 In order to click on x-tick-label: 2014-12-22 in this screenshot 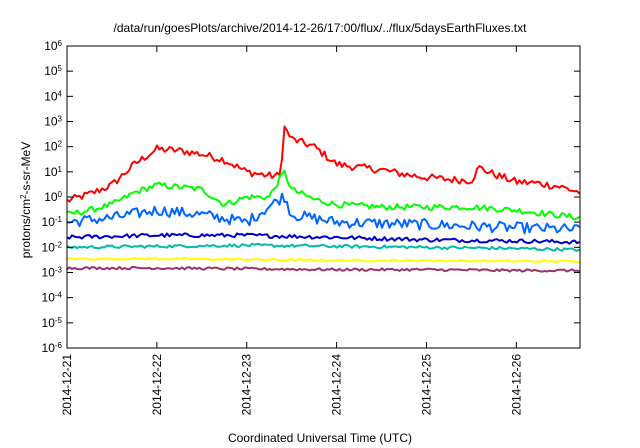, I will do `click(157, 385)`.